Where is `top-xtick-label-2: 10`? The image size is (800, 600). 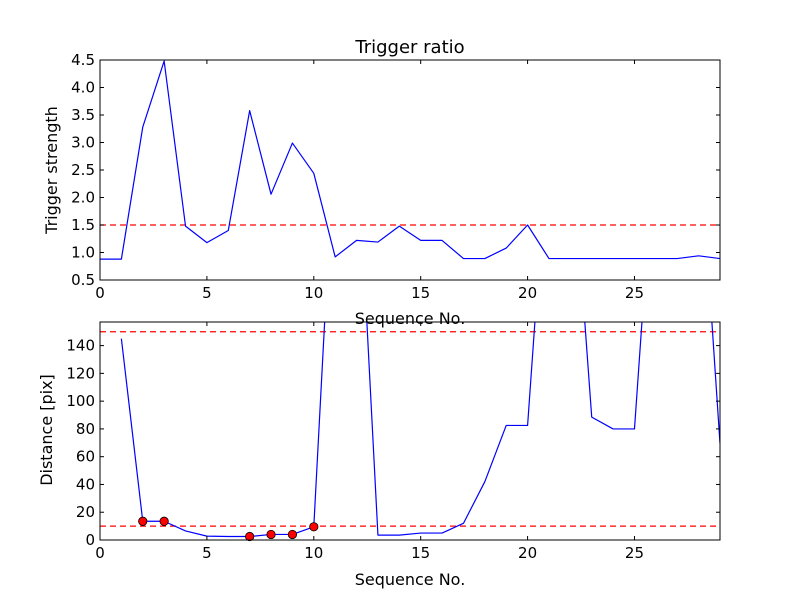 top-xtick-label-2: 10 is located at coordinates (313, 293).